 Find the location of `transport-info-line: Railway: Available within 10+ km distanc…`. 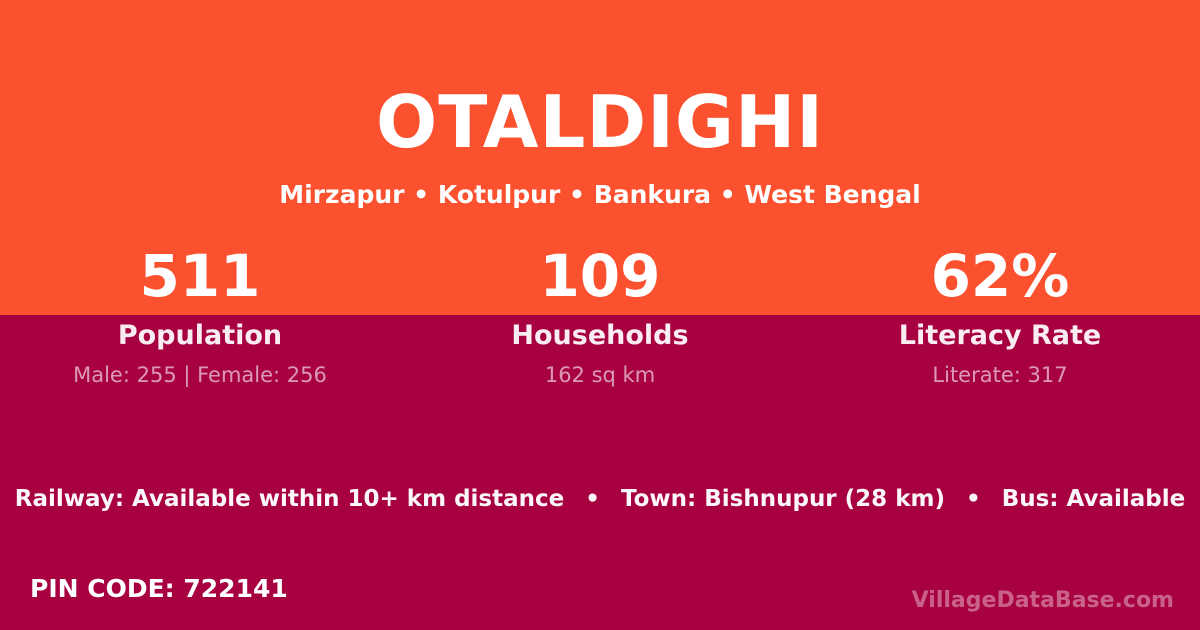

transport-info-line: Railway: Available within 10+ km distanc… is located at coordinates (600, 499).